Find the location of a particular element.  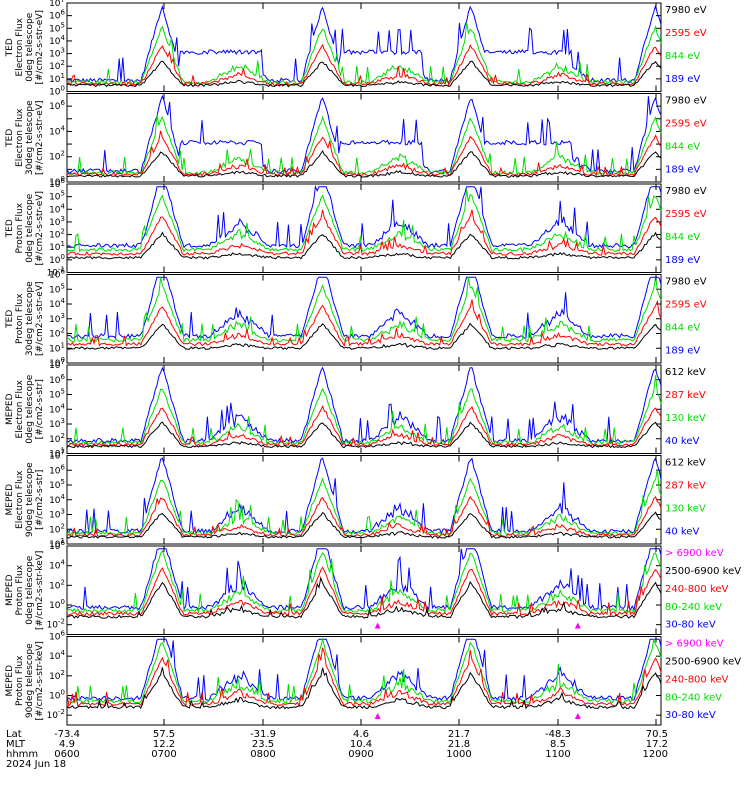

x-row-label: hhmm is located at coordinates (22, 754).